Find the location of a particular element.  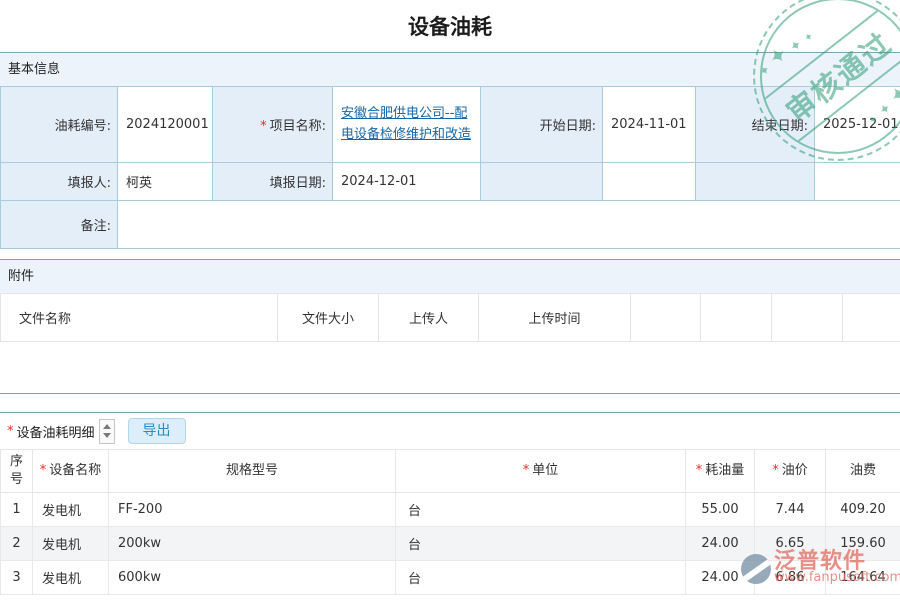

table-row: 2 发电机 200kw 台 24.00 6.65 159.60 is located at coordinates (450, 543).